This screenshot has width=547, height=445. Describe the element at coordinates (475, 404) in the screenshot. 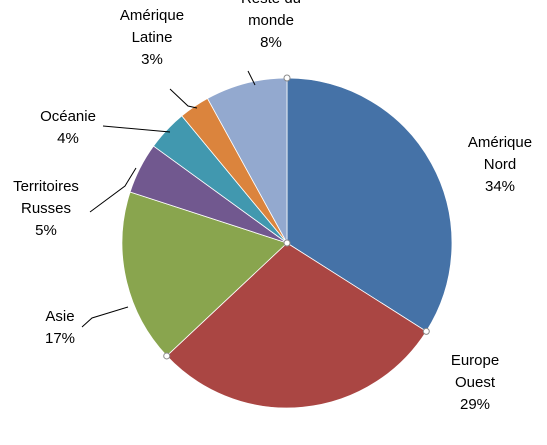

I see `data-label-percent-europe-ouest: 29%` at that location.